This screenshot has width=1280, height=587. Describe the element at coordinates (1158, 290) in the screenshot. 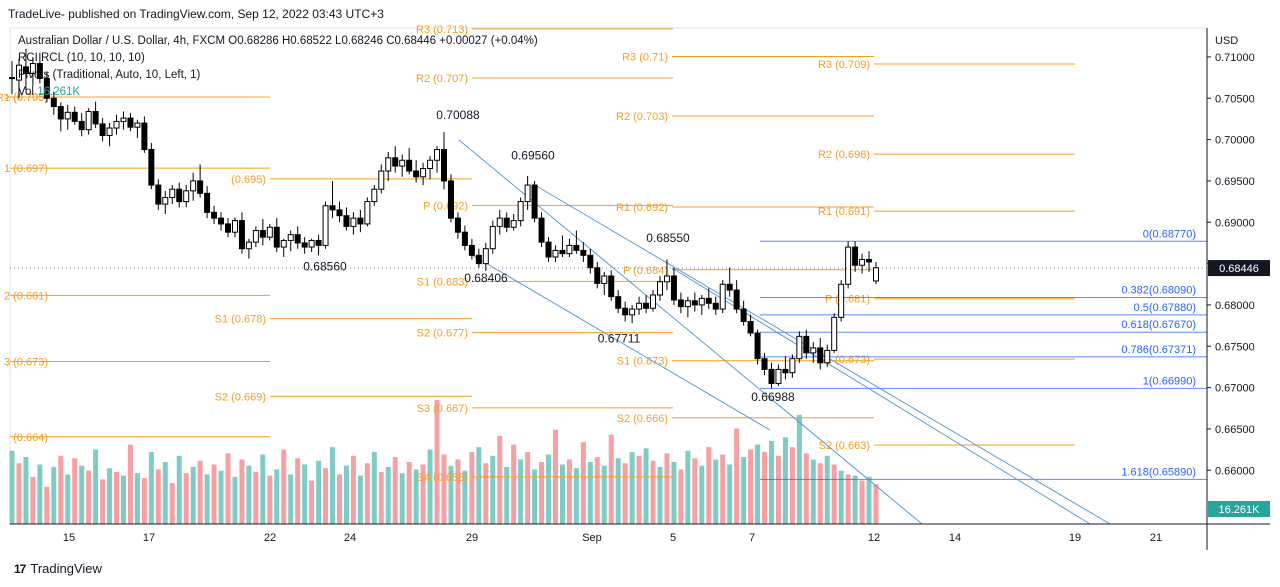

I see `fib-label: 0.382(0.68090)` at that location.